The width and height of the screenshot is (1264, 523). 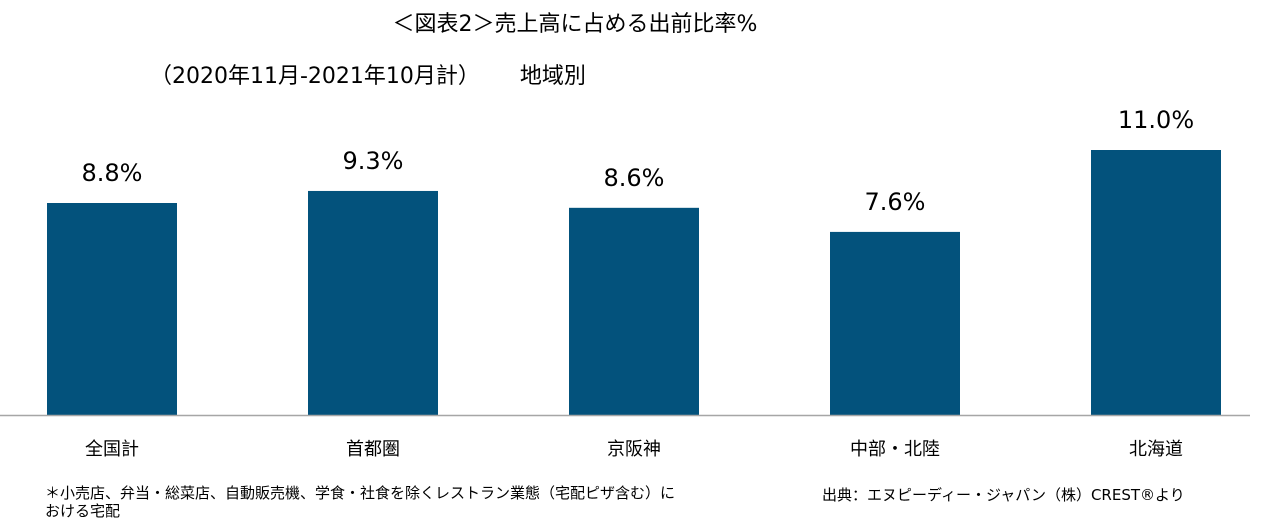 What do you see at coordinates (895, 449) in the screenshot?
I see `category-label-4: 中部・北陸` at bounding box center [895, 449].